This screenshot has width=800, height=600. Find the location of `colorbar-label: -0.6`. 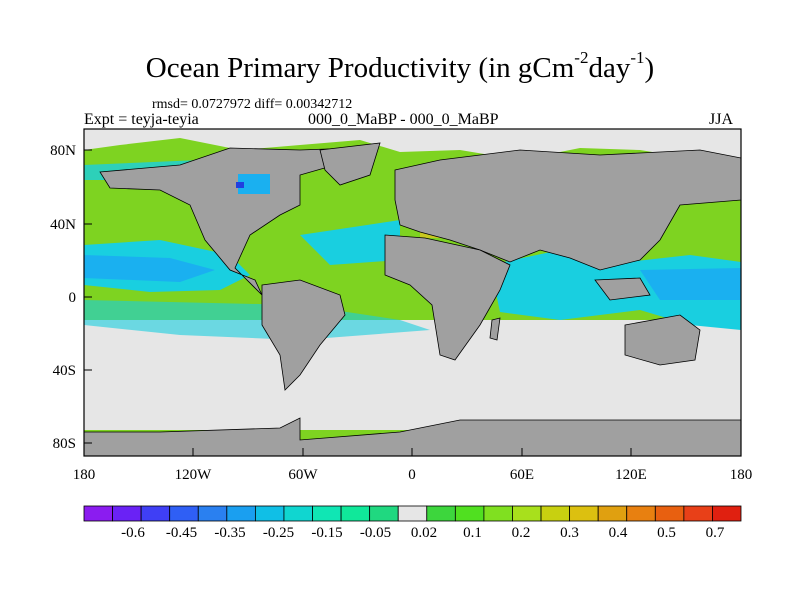

colorbar-label: -0.6 is located at coordinates (133, 533).